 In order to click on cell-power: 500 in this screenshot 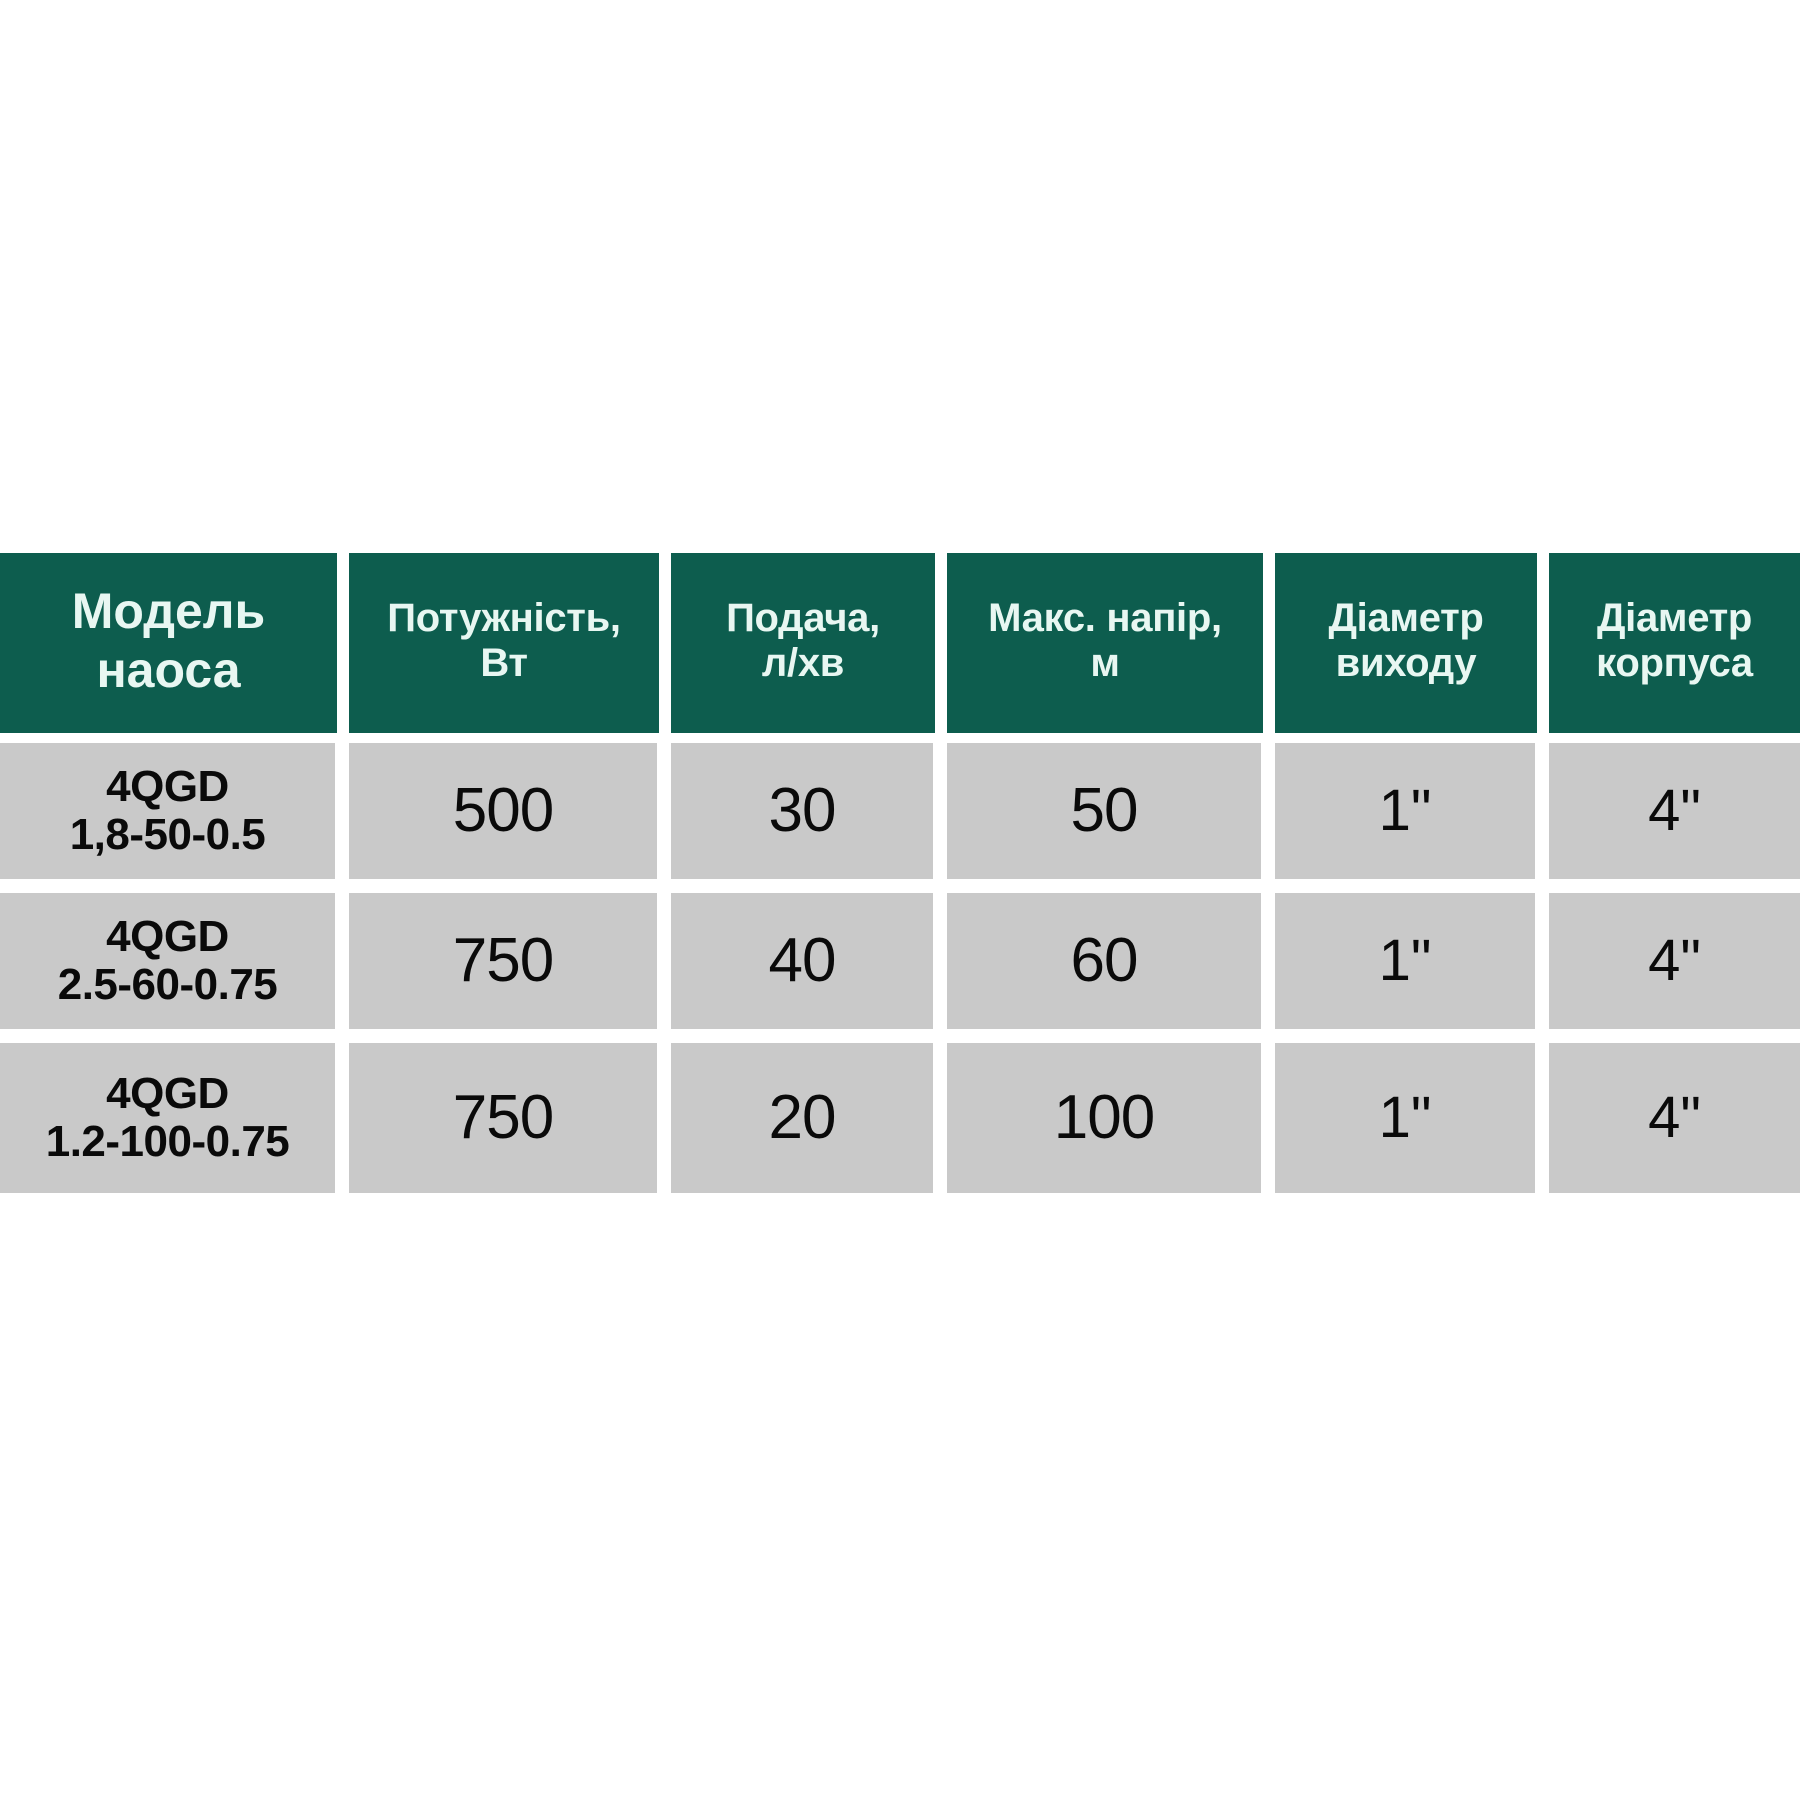, I will do `click(510, 818)`.